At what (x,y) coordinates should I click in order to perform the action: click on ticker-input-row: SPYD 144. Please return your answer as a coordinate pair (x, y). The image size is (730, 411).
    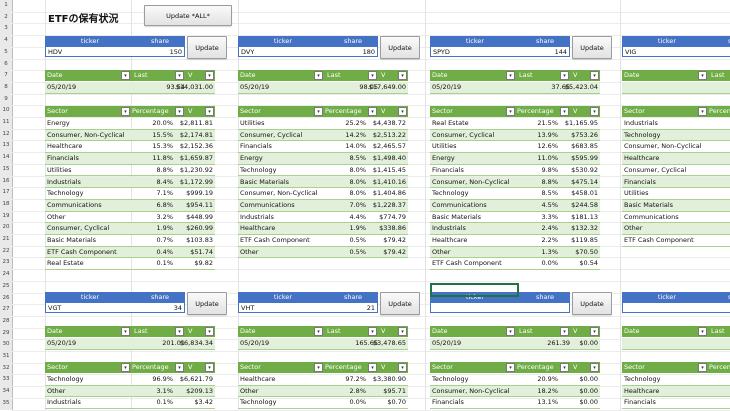
    Looking at the image, I should click on (500, 51).